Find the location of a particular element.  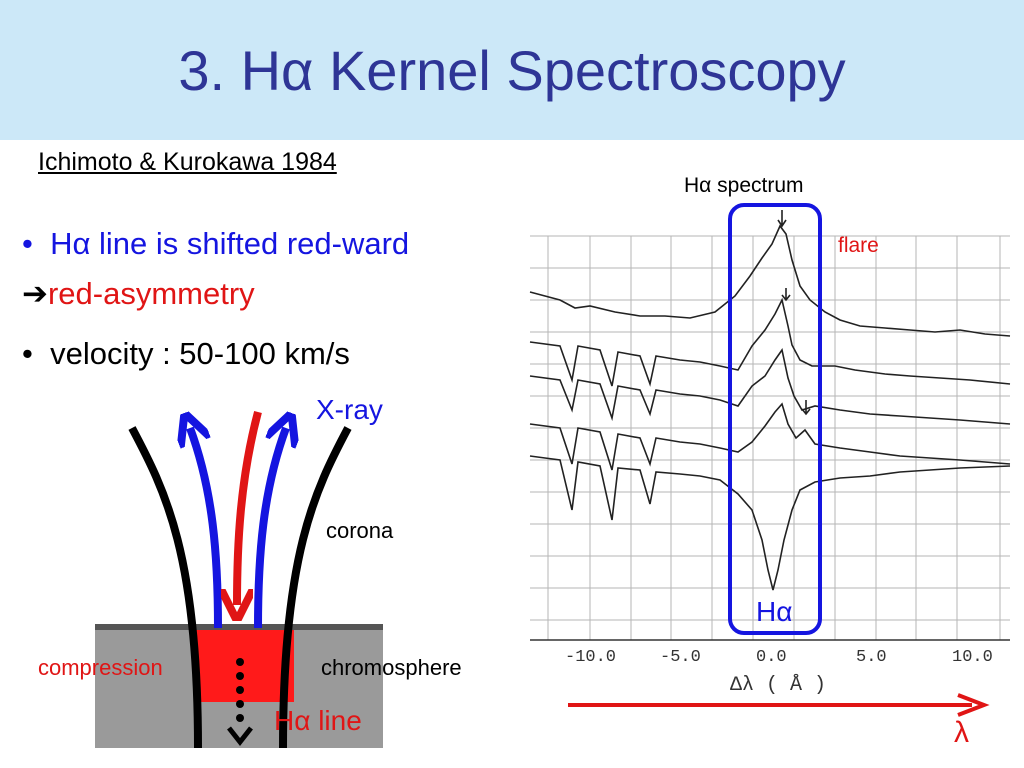

right-loop-line is located at coordinates (315, 587).